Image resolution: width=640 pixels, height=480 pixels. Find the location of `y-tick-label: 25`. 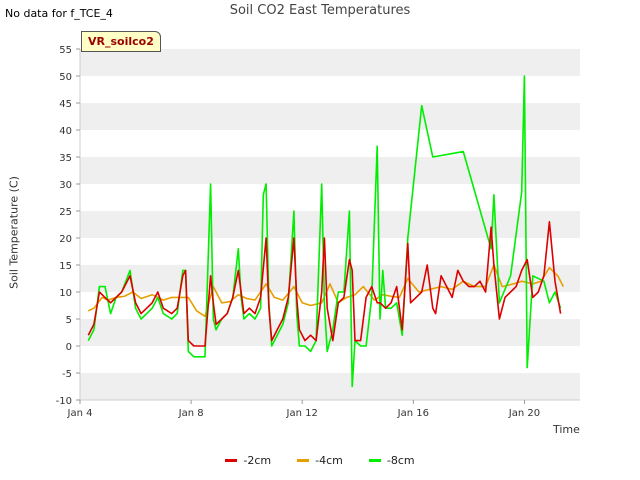

y-tick-label: 25 is located at coordinates (65, 212).